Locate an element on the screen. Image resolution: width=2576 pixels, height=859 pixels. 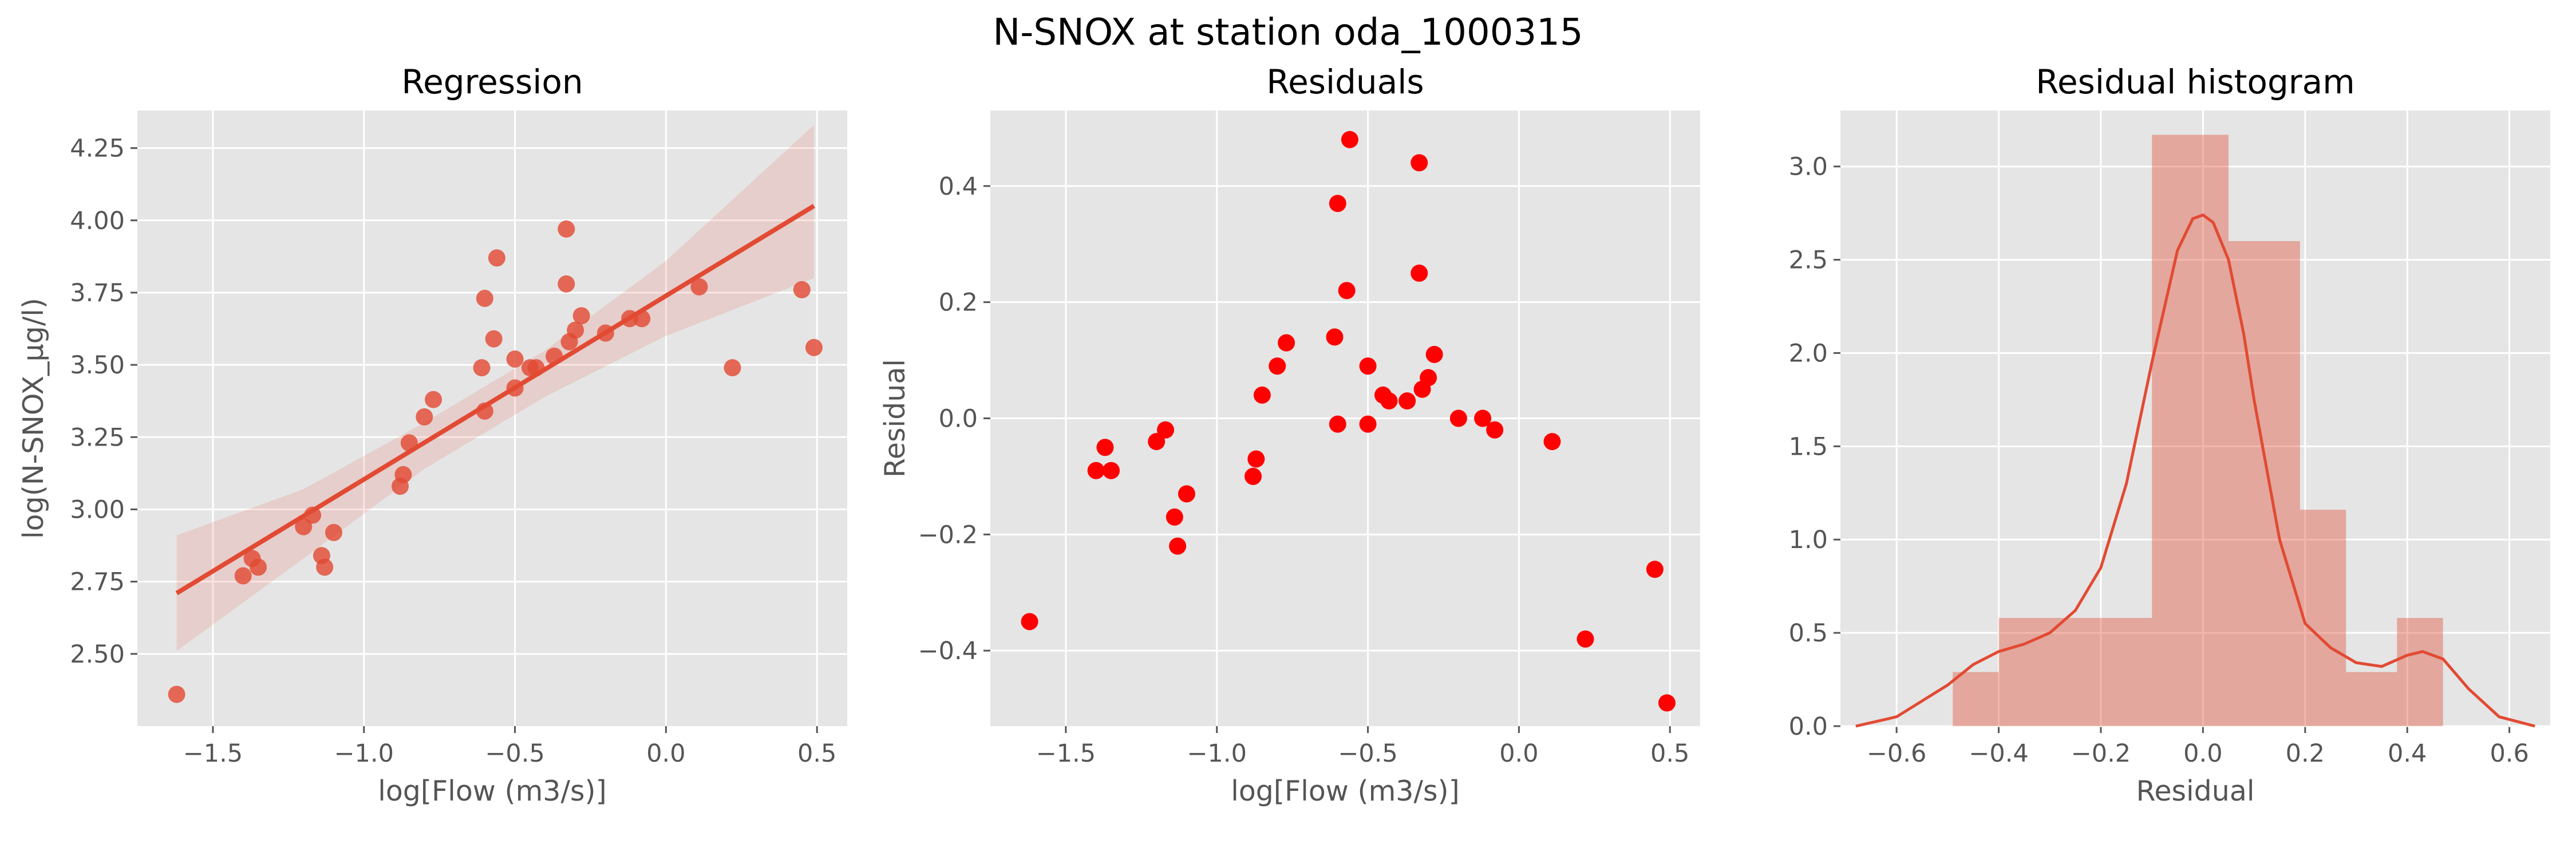
x-axis-label: log[Flow (m3/s)] is located at coordinates (1345, 791).